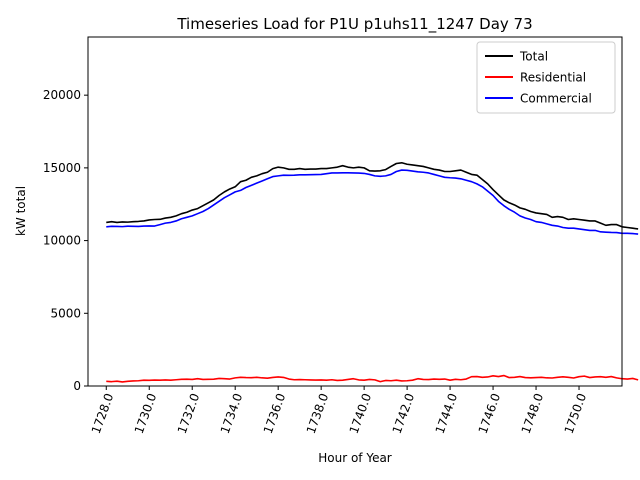 The width and height of the screenshot is (640, 480). I want to click on legend-label-total: Total, so click(533, 57).